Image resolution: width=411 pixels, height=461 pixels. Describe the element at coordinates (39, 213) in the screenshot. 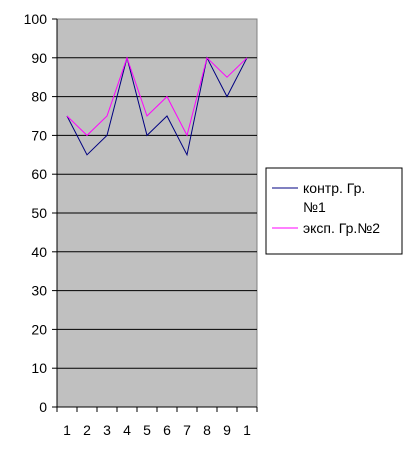

I see `y-tick-label: 50` at that location.